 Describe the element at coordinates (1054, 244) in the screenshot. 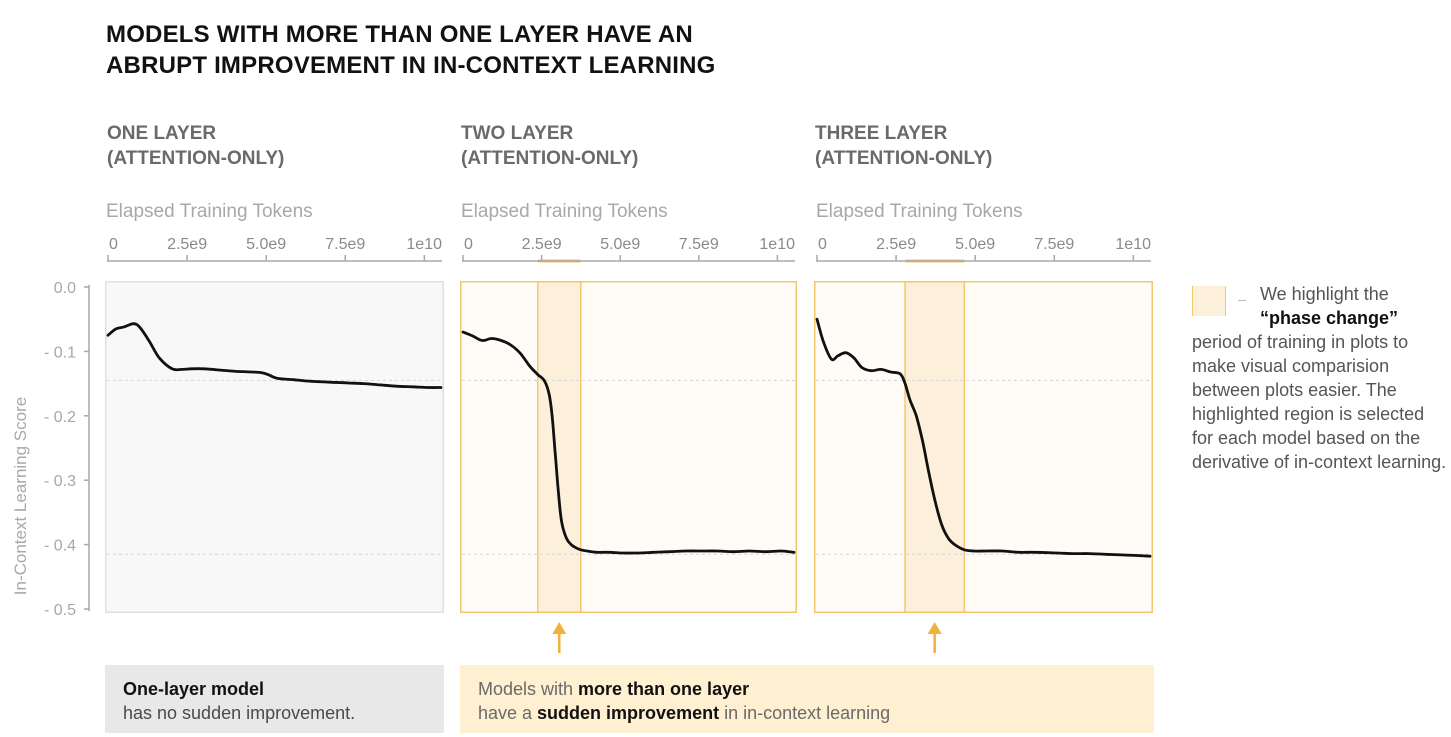

I see `x-tick-label-three-3: 7.5e9` at that location.